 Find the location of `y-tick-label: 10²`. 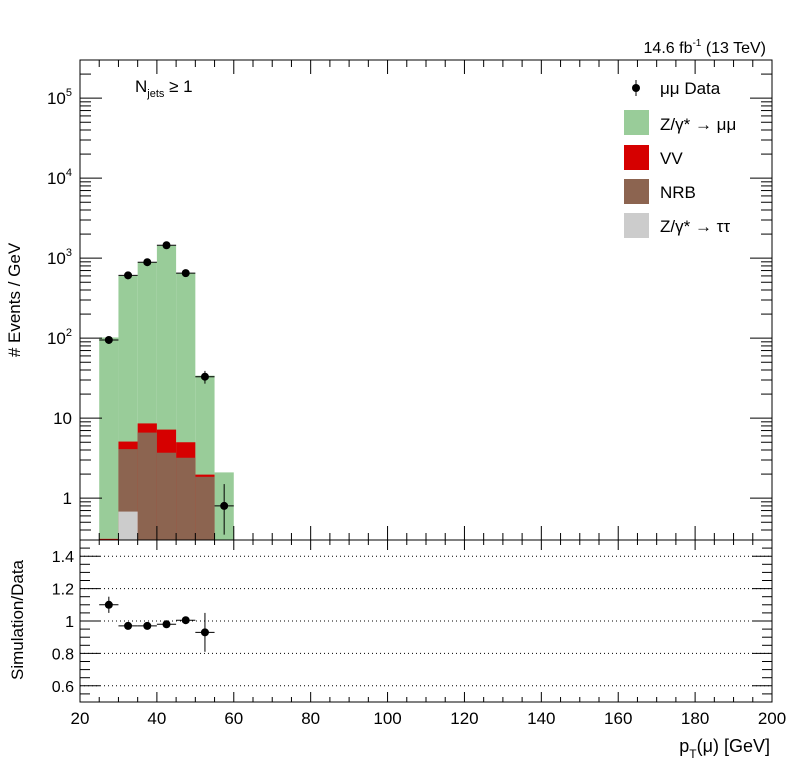

y-tick-label: 10² is located at coordinates (59, 337).